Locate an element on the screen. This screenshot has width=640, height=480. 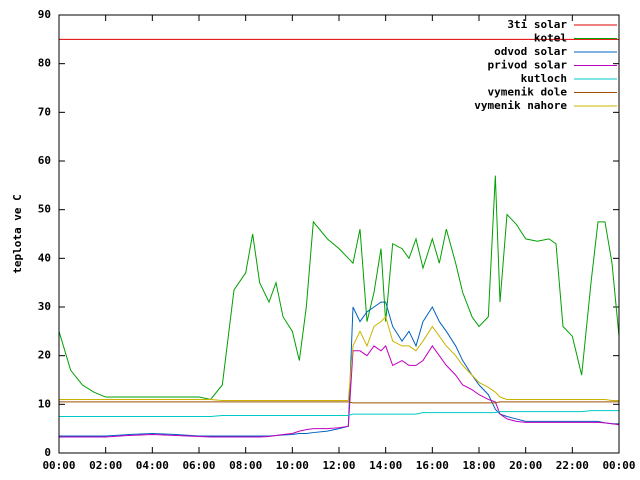
x-tick-label: 04:00 is located at coordinates (152, 465).